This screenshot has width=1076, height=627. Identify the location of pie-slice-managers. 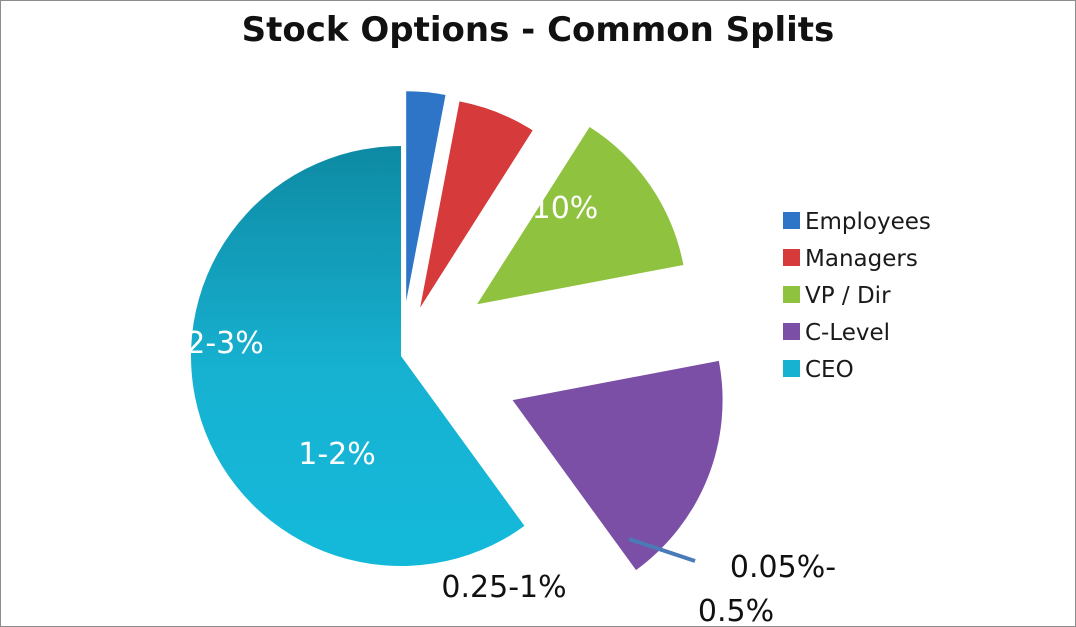
(476, 204).